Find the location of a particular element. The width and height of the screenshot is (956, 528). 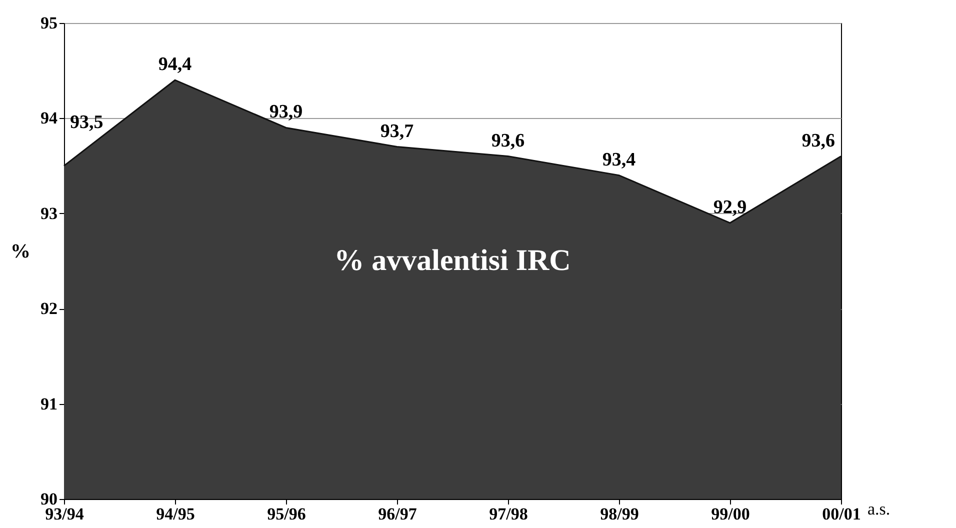

y-tick-label: 92 is located at coordinates (49, 308).